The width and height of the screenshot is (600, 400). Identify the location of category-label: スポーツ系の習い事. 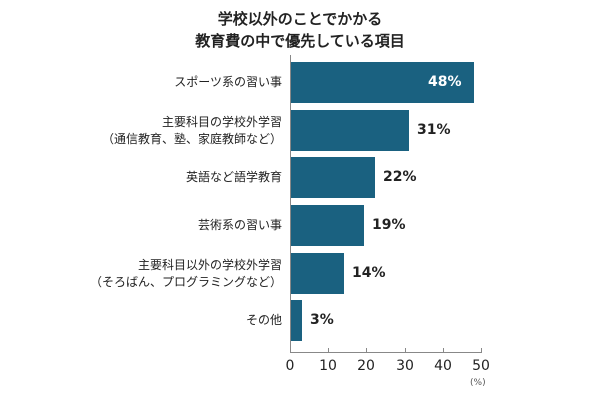
(228, 82).